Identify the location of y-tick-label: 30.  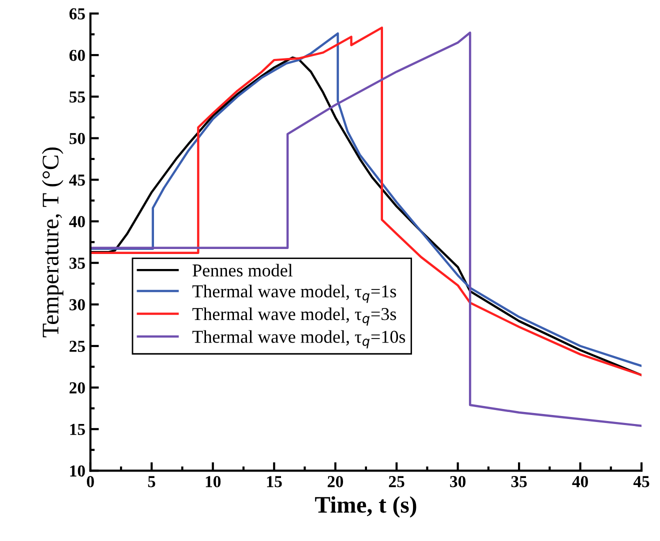
(77, 304).